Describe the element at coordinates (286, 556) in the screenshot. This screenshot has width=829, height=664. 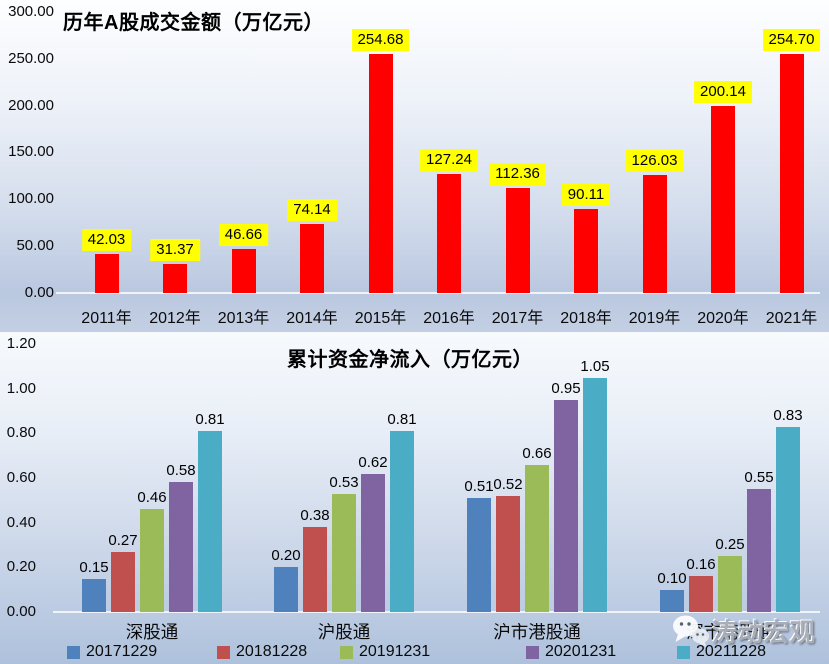
I see `inflow-data-label: 0.20` at that location.